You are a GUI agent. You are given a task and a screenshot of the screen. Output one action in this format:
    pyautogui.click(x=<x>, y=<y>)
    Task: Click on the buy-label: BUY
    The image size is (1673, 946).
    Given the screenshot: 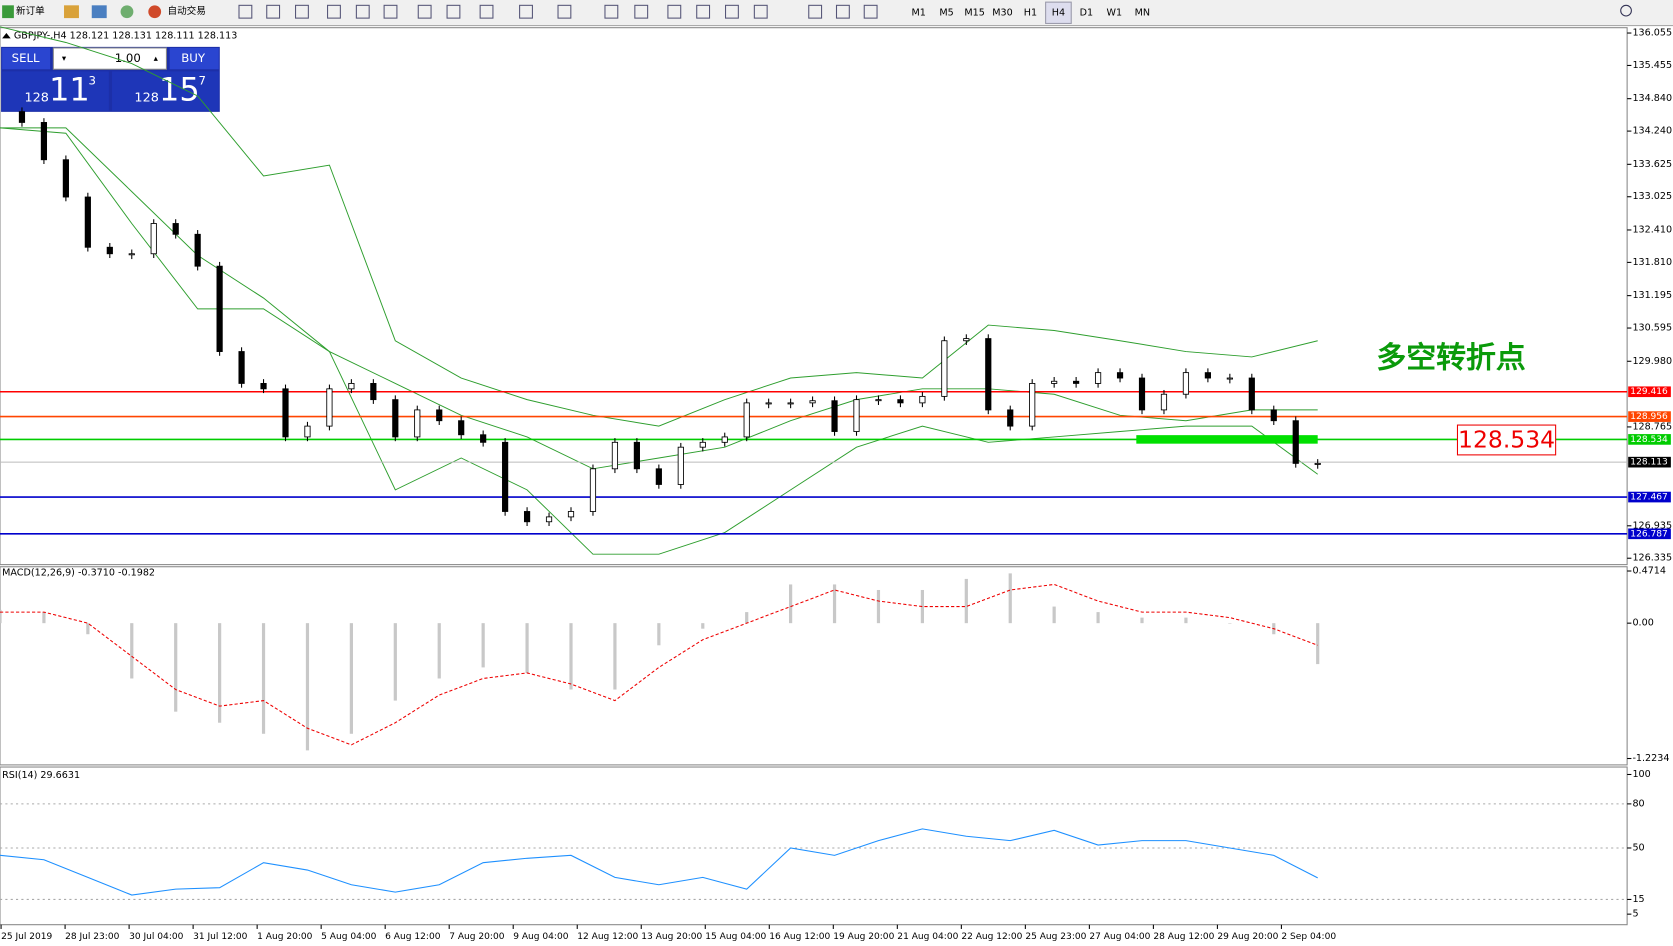 What is the action you would take?
    pyautogui.click(x=193, y=58)
    